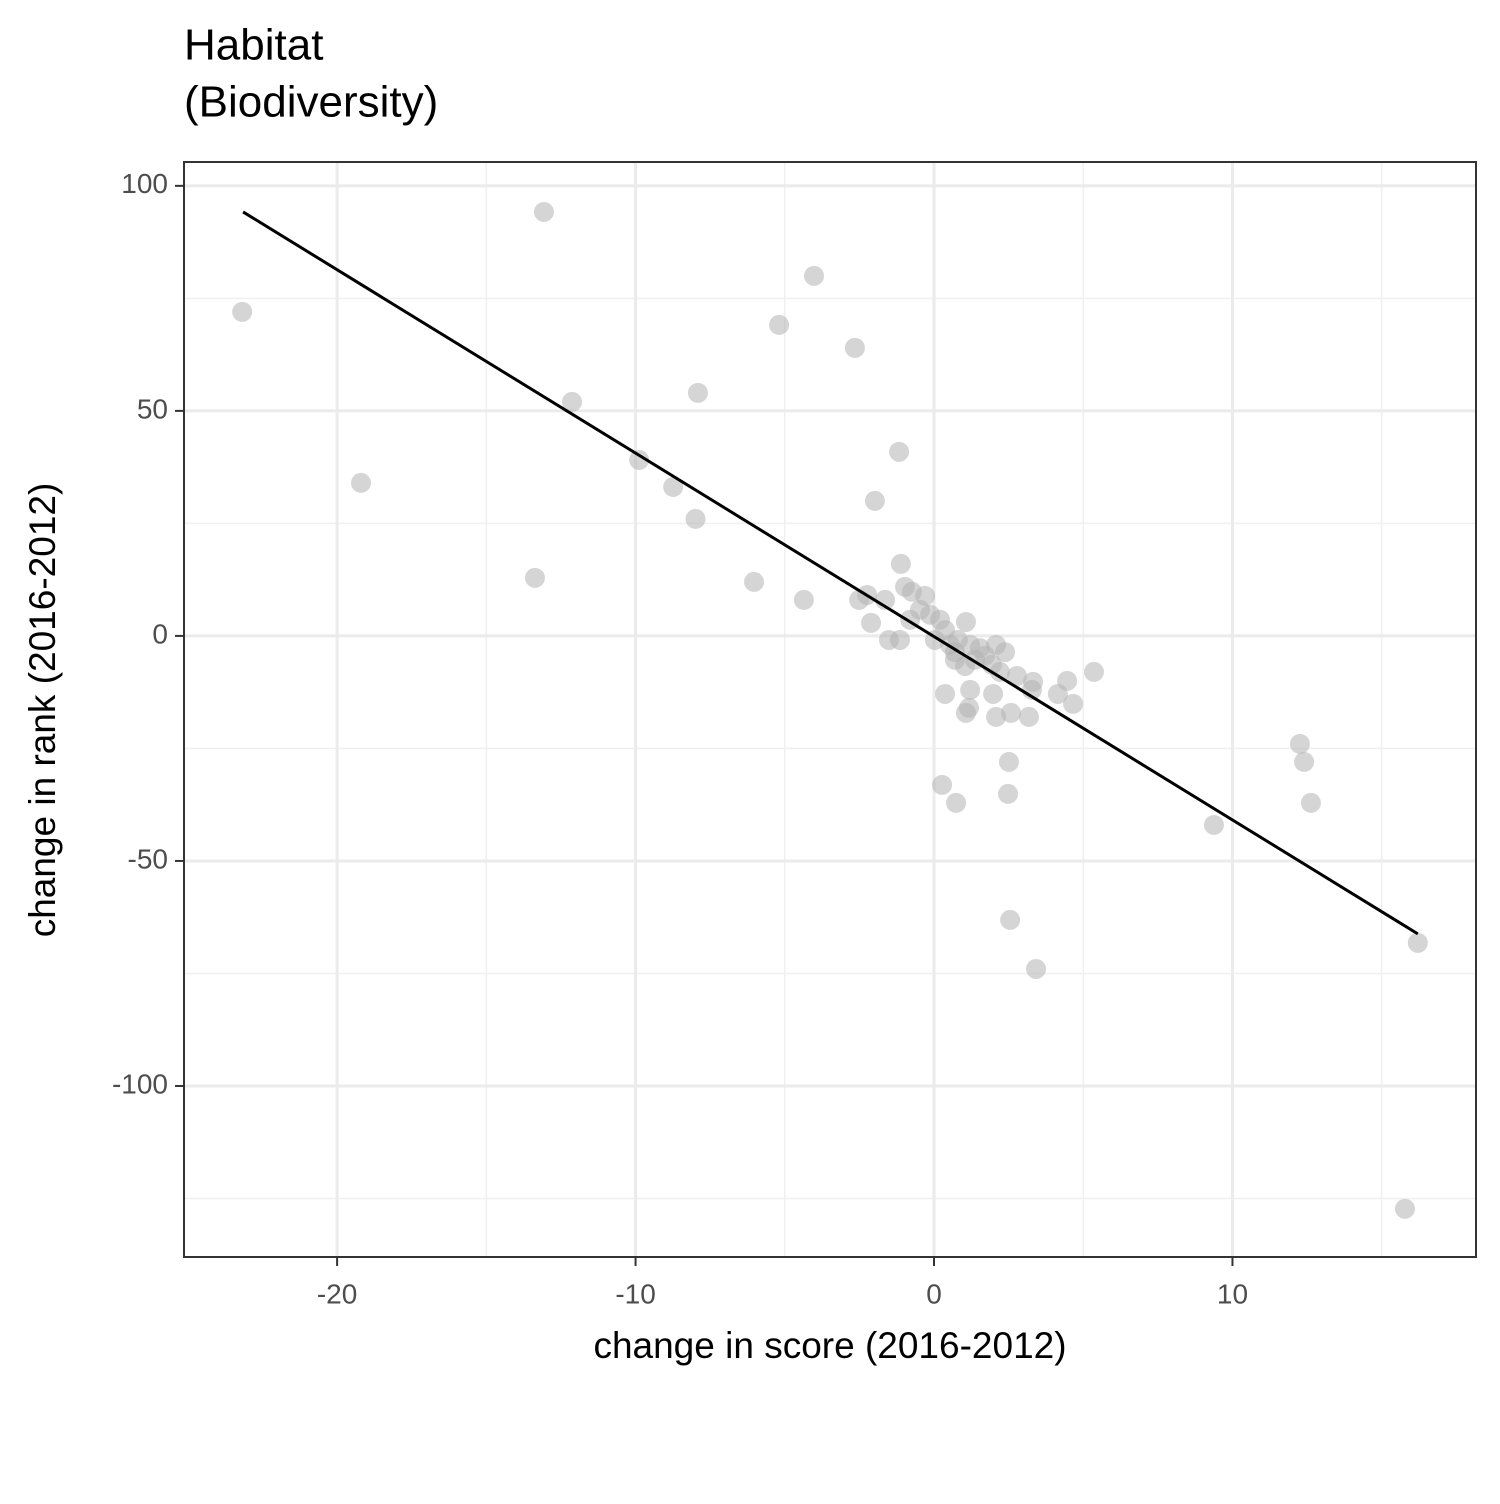 The width and height of the screenshot is (1500, 1504). What do you see at coordinates (160, 633) in the screenshot?
I see `y-tick-label: 0` at bounding box center [160, 633].